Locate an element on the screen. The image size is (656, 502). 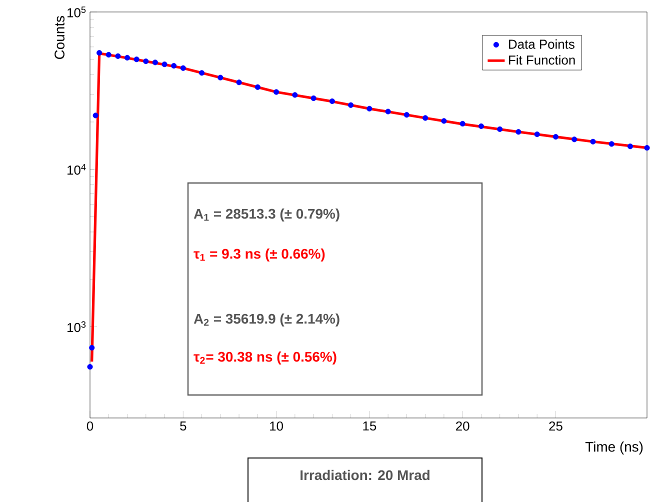
legend-label: Fit Function is located at coordinates (542, 59).